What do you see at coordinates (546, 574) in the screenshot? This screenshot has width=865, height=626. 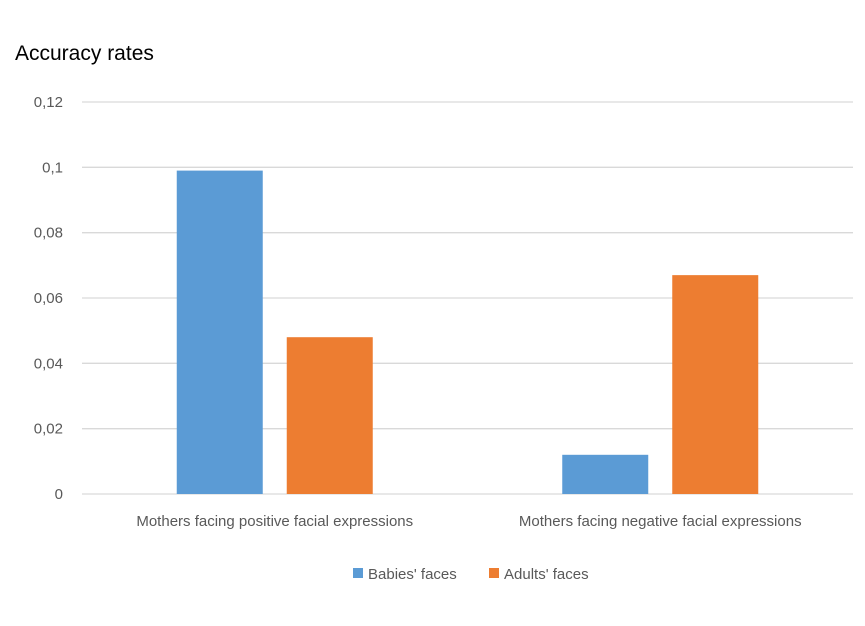 I see `legend-label: Adults' faces` at bounding box center [546, 574].